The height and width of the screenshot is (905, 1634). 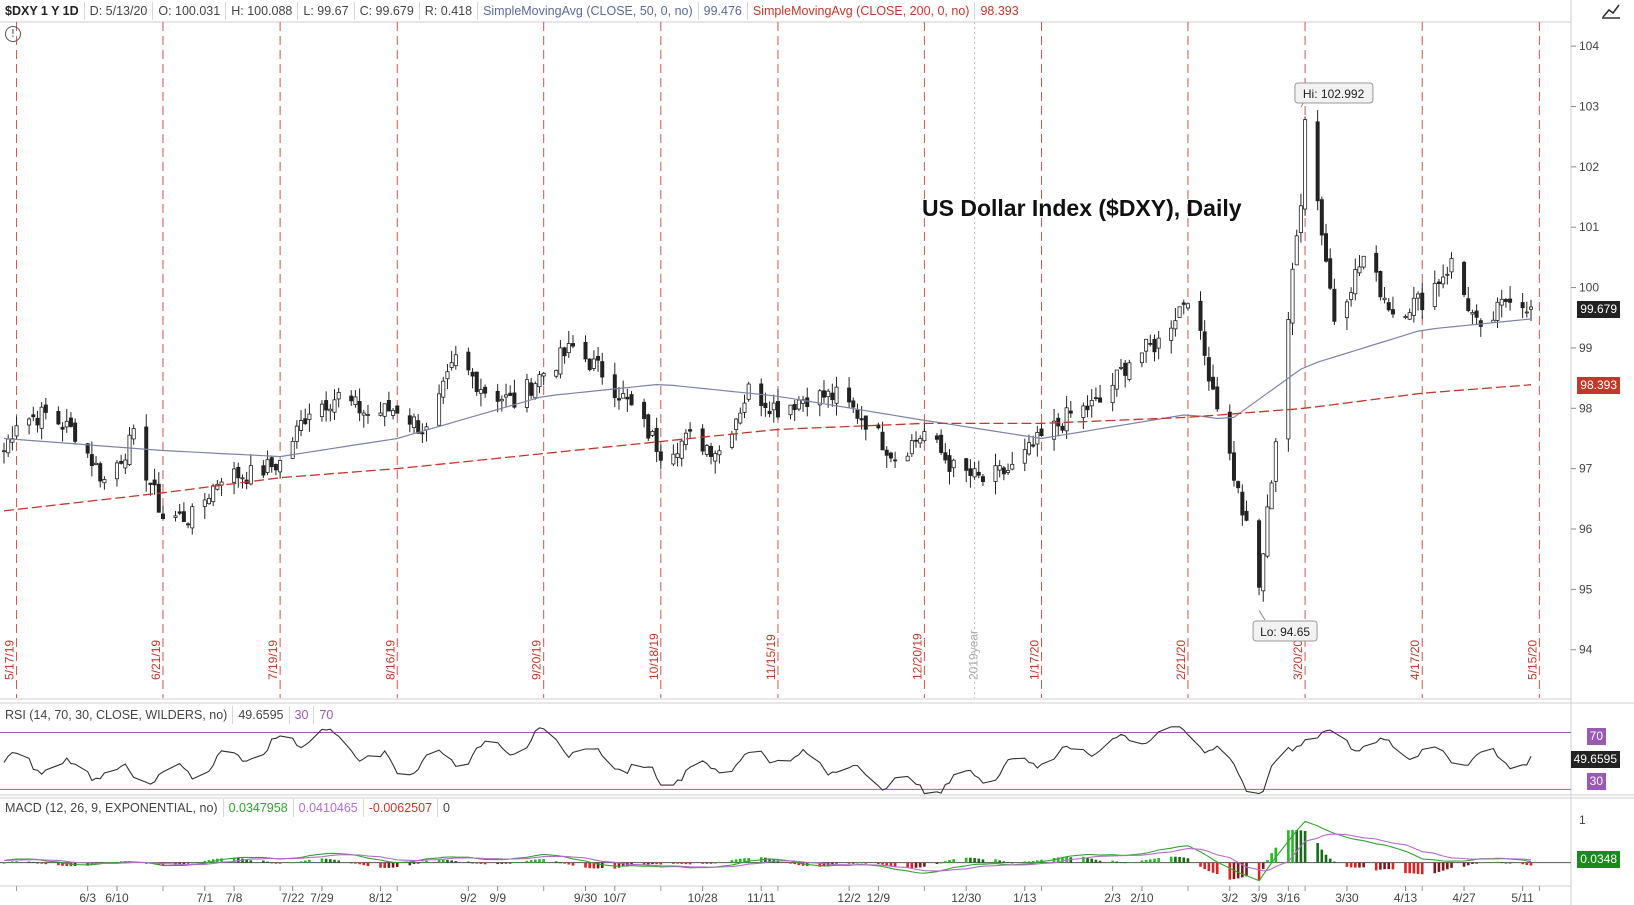 What do you see at coordinates (767, 760) in the screenshot?
I see `rsi-line` at bounding box center [767, 760].